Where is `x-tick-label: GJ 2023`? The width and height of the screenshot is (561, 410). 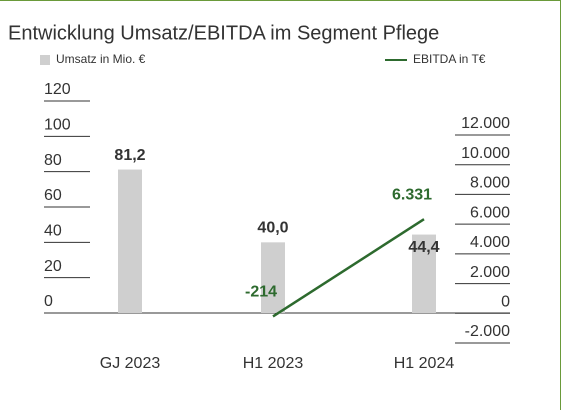 x-tick-label: GJ 2023 is located at coordinates (130, 363).